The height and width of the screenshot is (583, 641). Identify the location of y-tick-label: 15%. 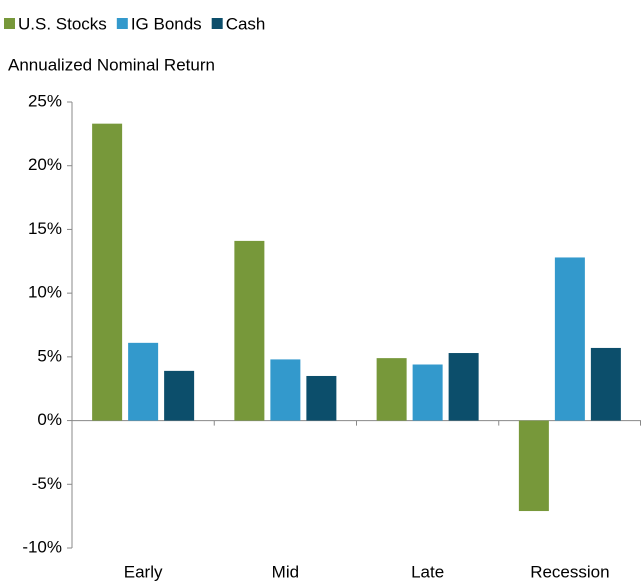
(45, 228).